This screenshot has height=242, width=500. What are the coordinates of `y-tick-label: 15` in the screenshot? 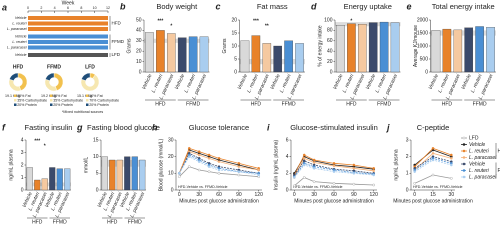 It's located at (234, 33).